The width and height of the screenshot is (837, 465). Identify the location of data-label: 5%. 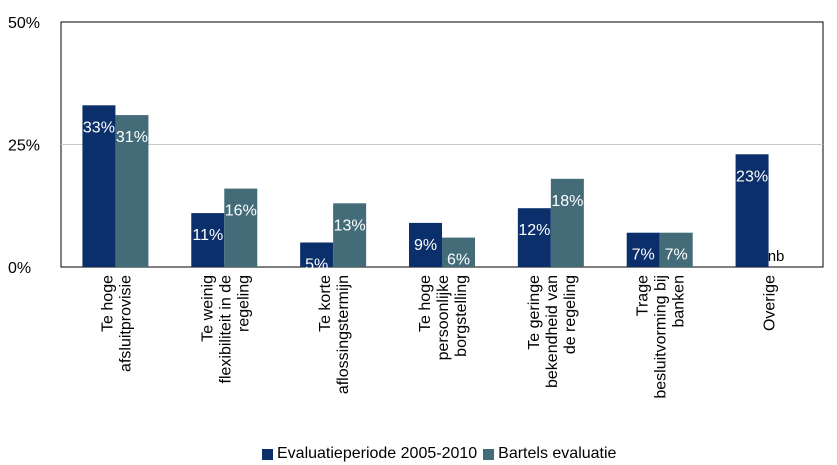
(316, 265).